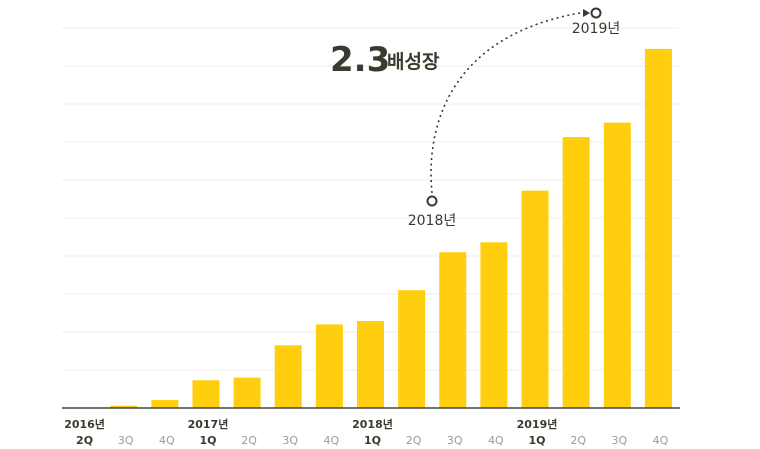 Image resolution: width=760 pixels, height=449 pixels. Describe the element at coordinates (372, 424) in the screenshot. I see `tick-label-year: 2018년` at that location.